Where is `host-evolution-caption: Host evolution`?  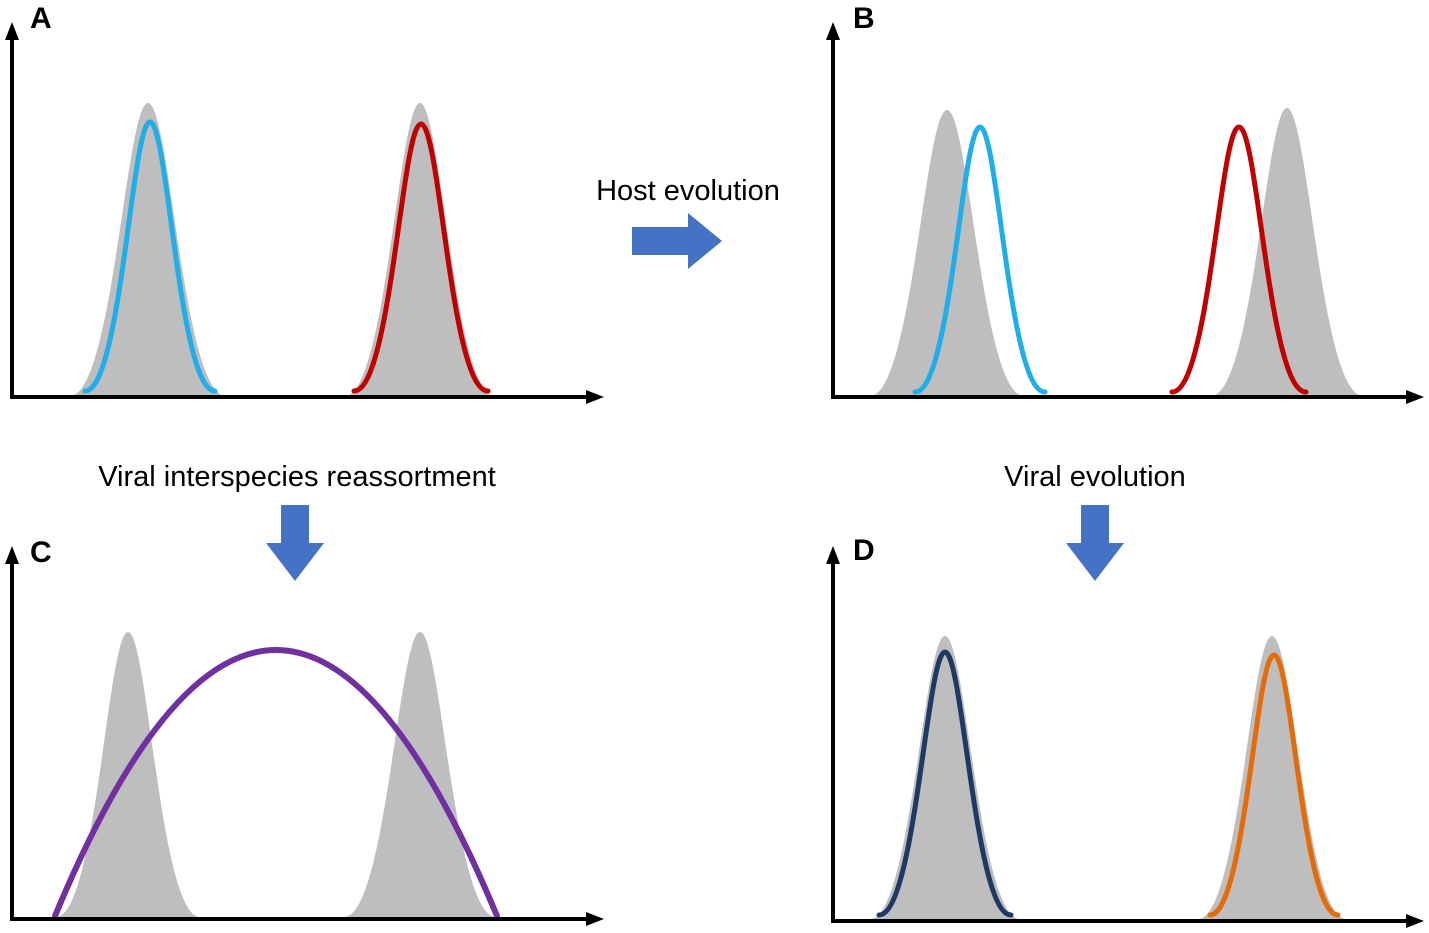 host-evolution-caption: Host evolution is located at coordinates (688, 191).